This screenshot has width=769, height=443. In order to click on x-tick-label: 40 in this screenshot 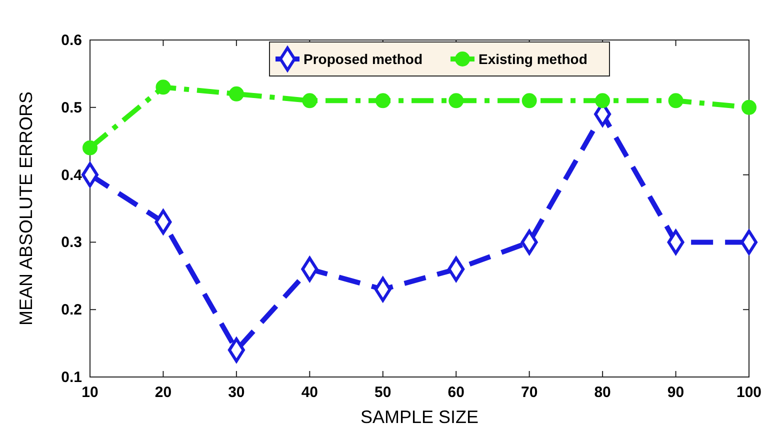, I will do `click(309, 392)`.